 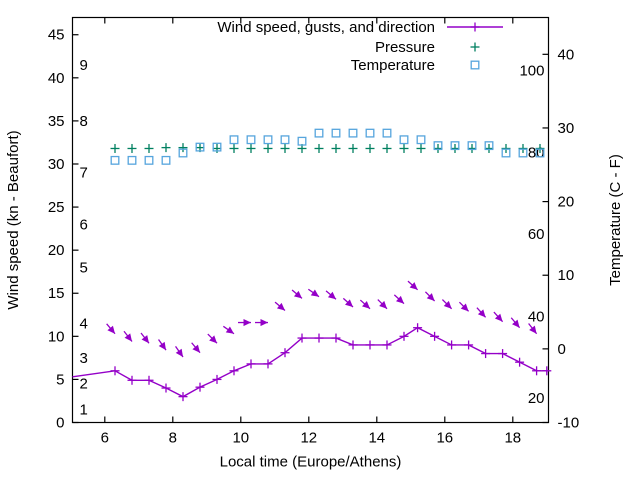 I want to click on beaufort-label: 5, so click(x=84, y=267).